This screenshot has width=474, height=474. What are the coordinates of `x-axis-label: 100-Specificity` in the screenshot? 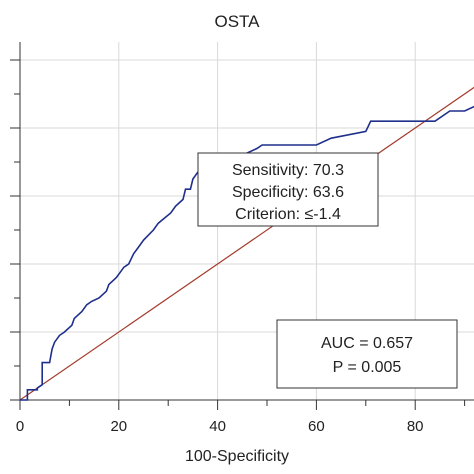 It's located at (237, 456).